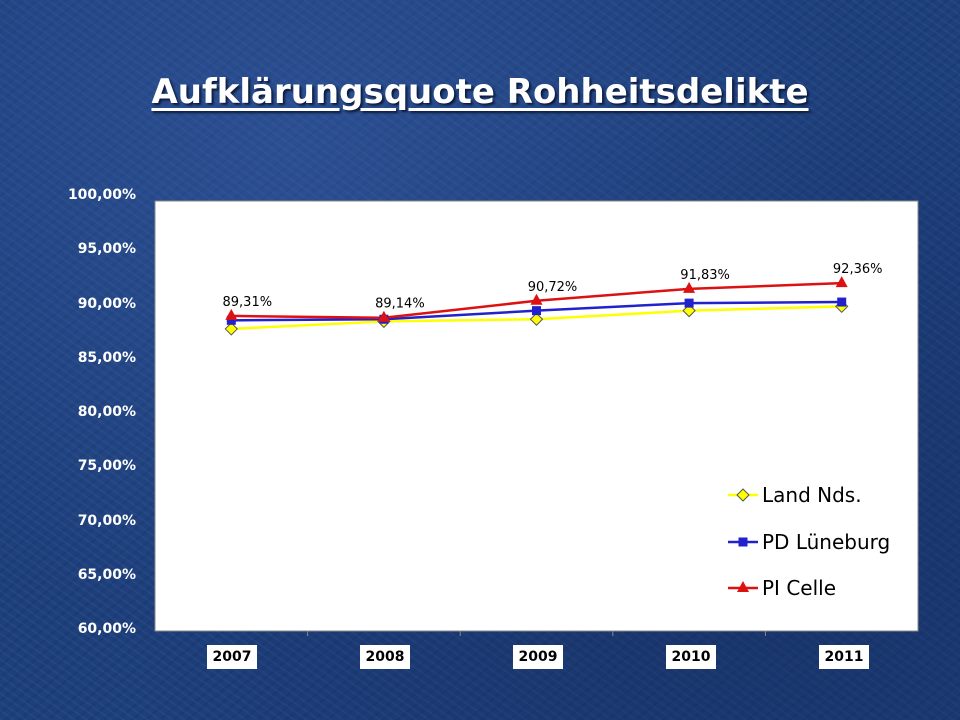 This screenshot has height=720, width=960. I want to click on y-tick-label: 70,00%, so click(106, 521).